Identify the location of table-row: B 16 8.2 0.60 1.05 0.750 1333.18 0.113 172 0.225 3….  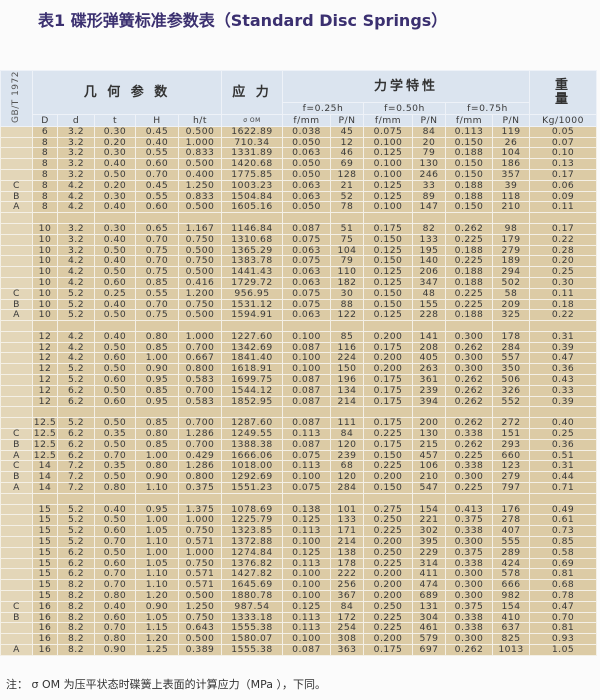
(299, 617).